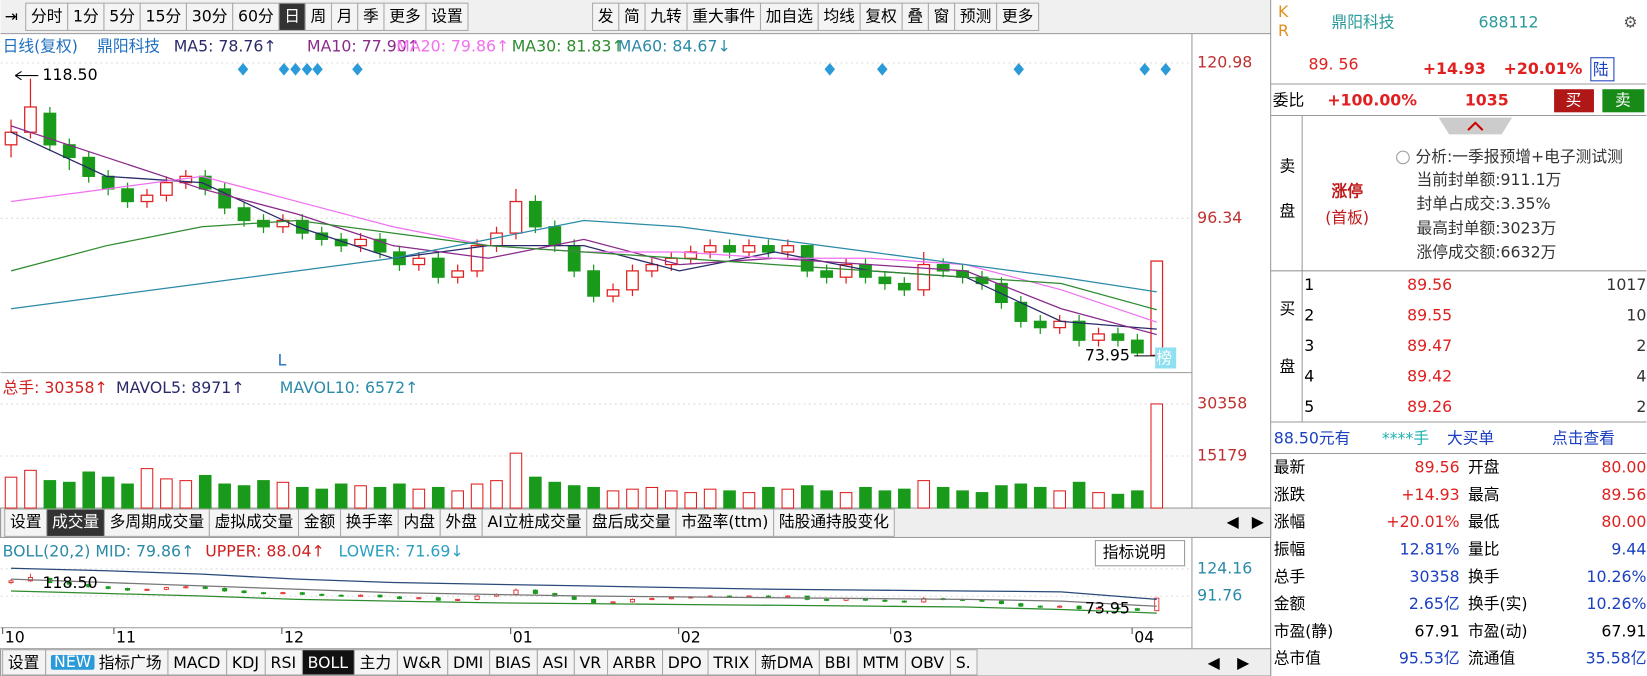 This screenshot has width=1647, height=676. What do you see at coordinates (254, 521) in the screenshot?
I see `tab-label: 虚拟成交量` at bounding box center [254, 521].